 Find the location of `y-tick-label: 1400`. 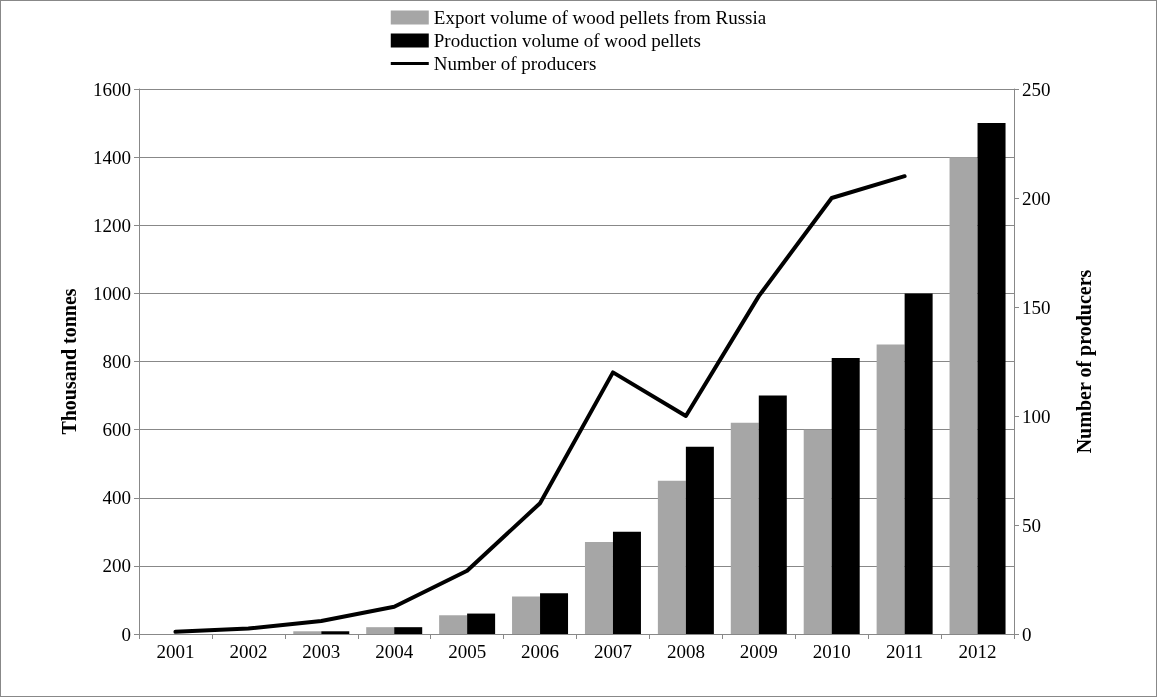

y-tick-label: 1400 is located at coordinates (112, 157).